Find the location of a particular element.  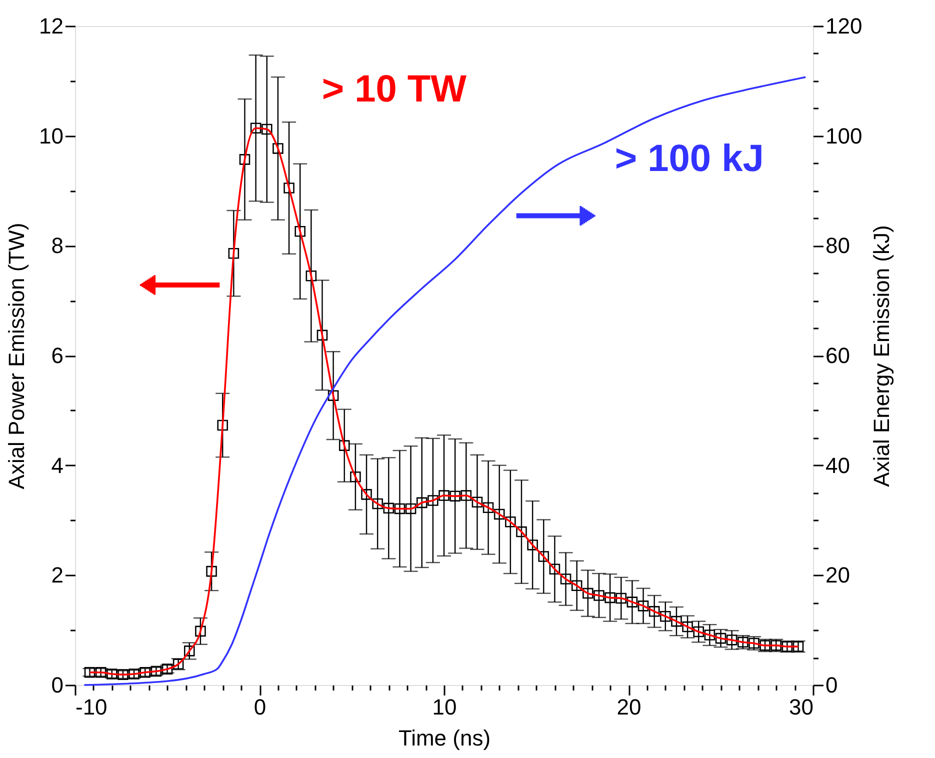

y-tick-label: 10 is located at coordinates (51, 135).